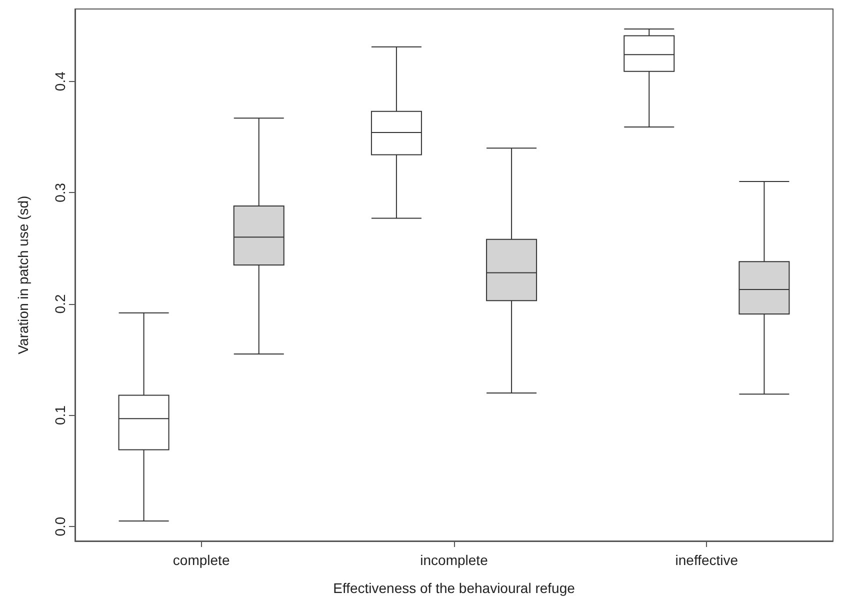  What do you see at coordinates (60, 81) in the screenshot?
I see `y-tick-label: 0.4` at bounding box center [60, 81].